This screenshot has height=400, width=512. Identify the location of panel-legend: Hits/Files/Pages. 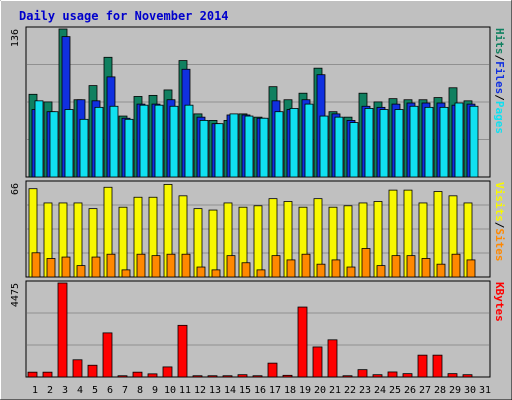
(499, 81).